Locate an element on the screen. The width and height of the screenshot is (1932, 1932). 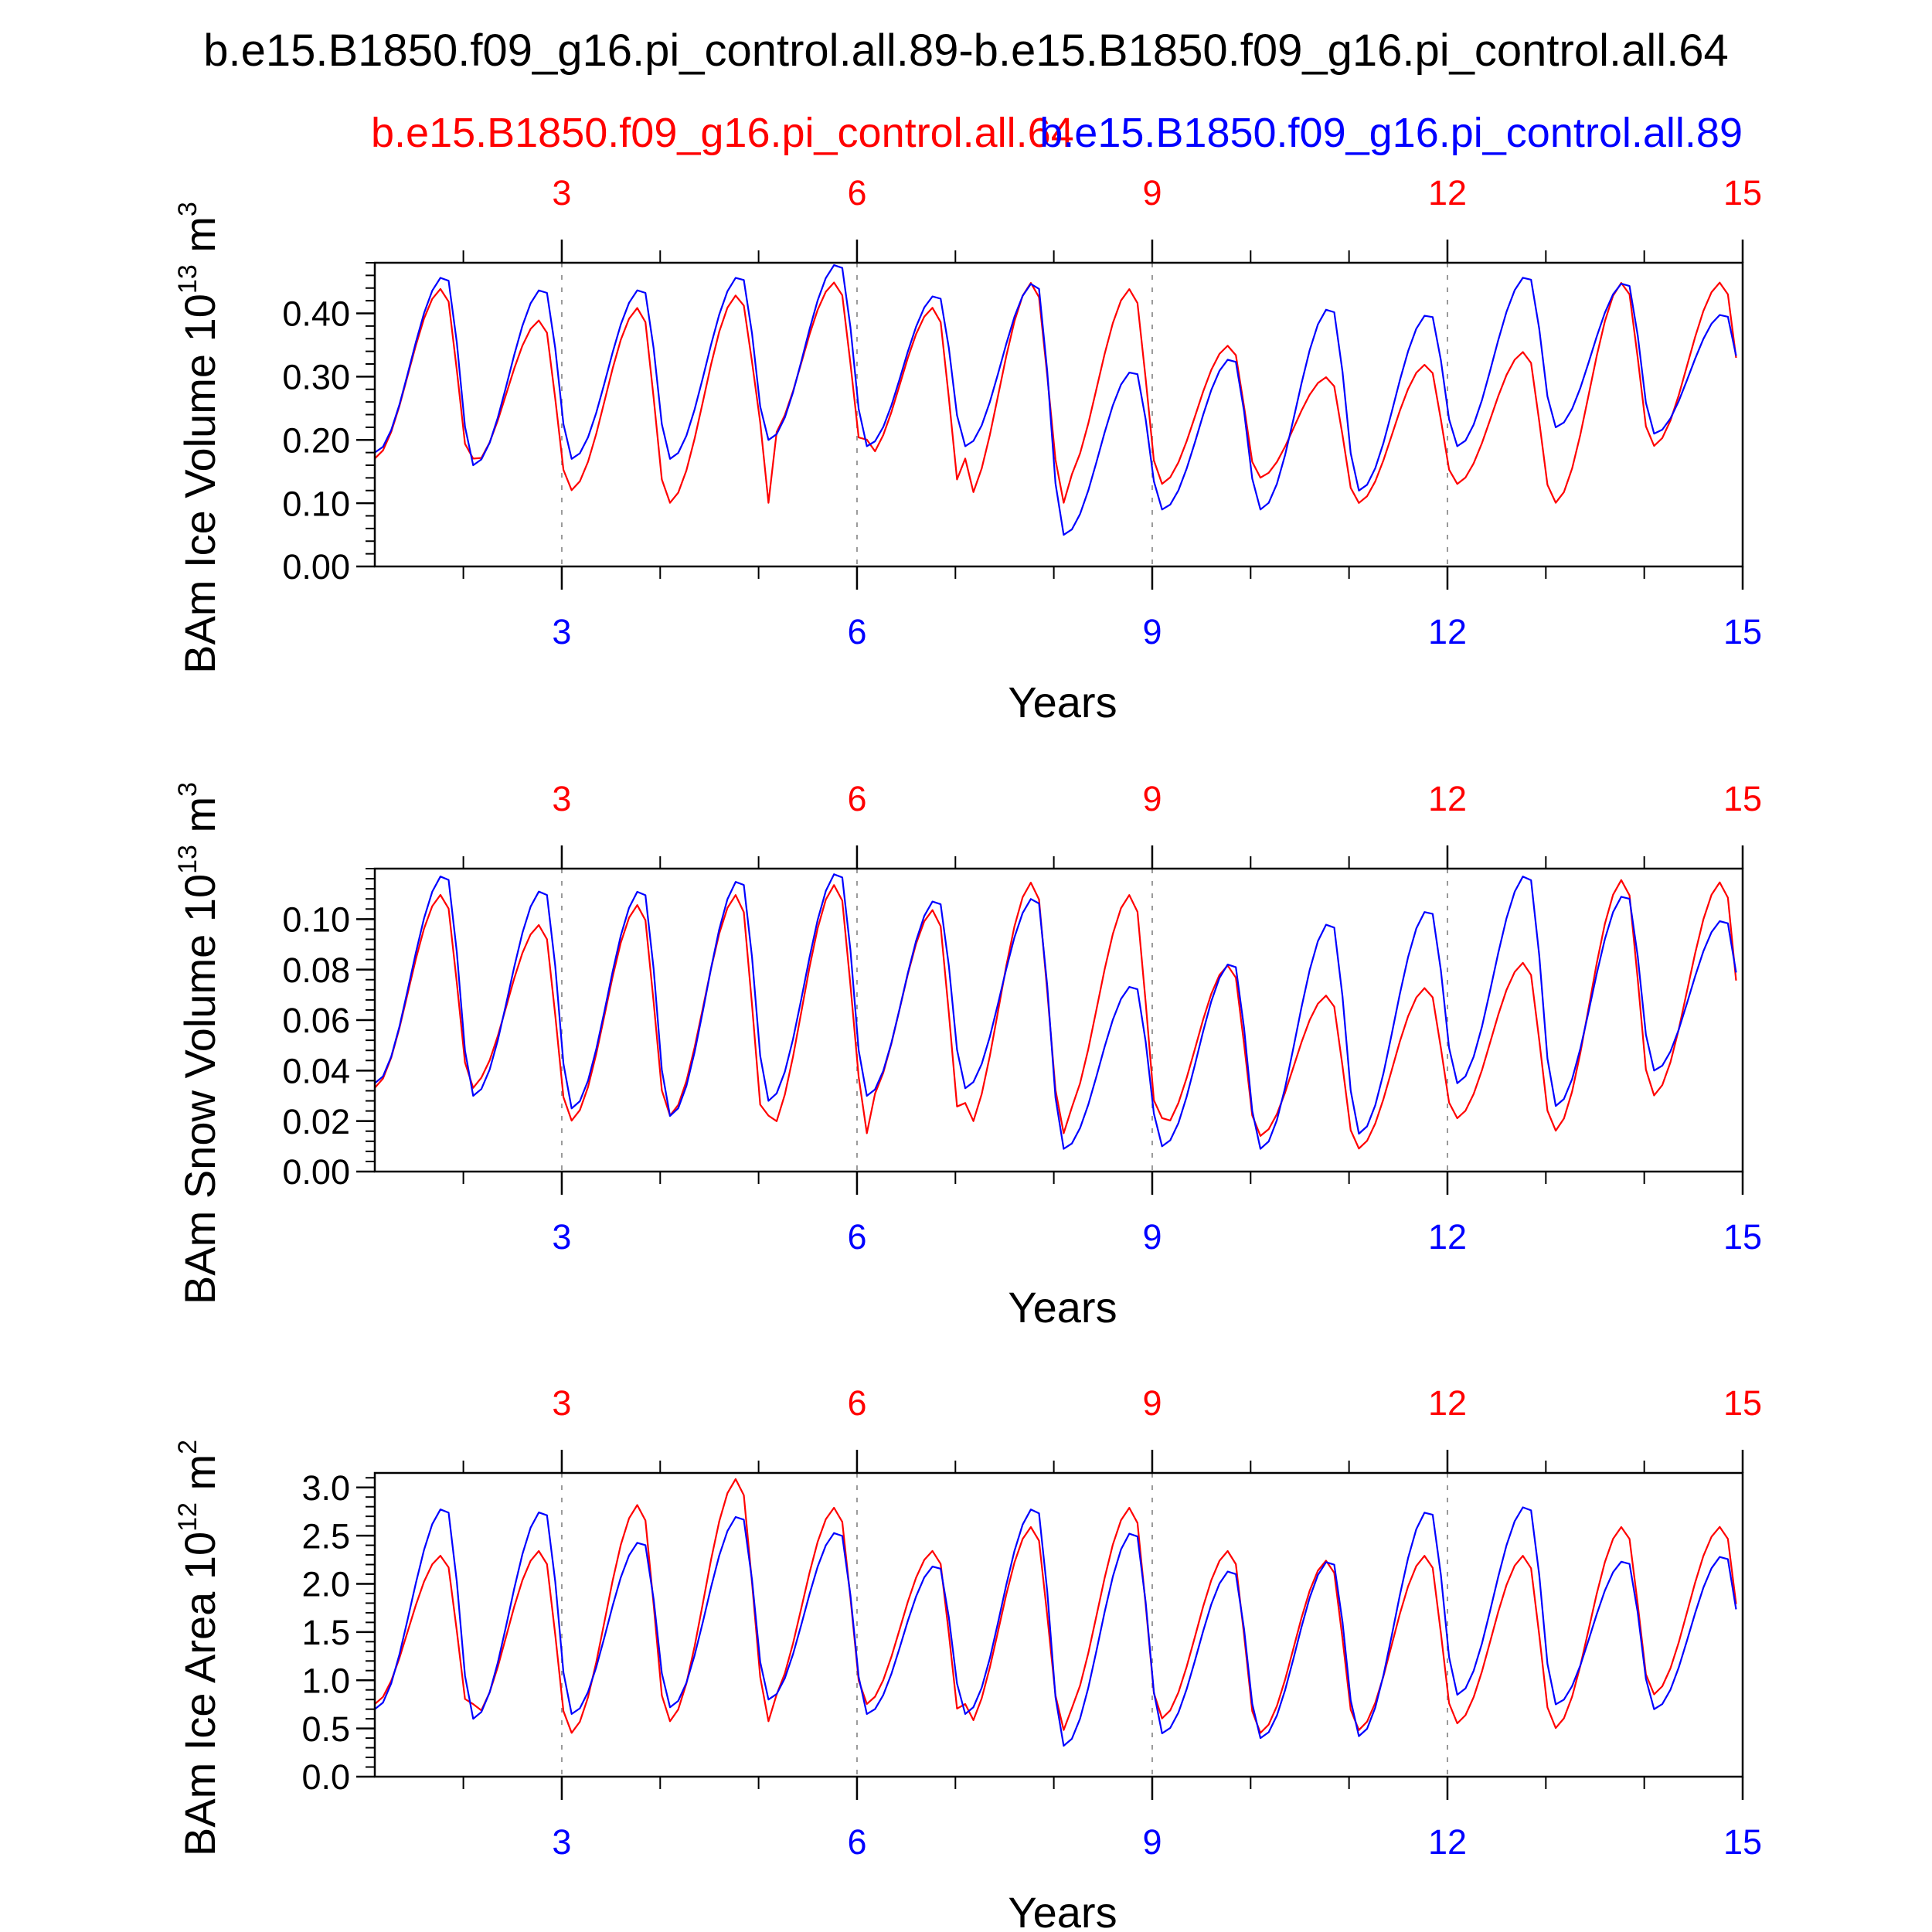
y-tick-label: 0.20 is located at coordinates (316, 440).